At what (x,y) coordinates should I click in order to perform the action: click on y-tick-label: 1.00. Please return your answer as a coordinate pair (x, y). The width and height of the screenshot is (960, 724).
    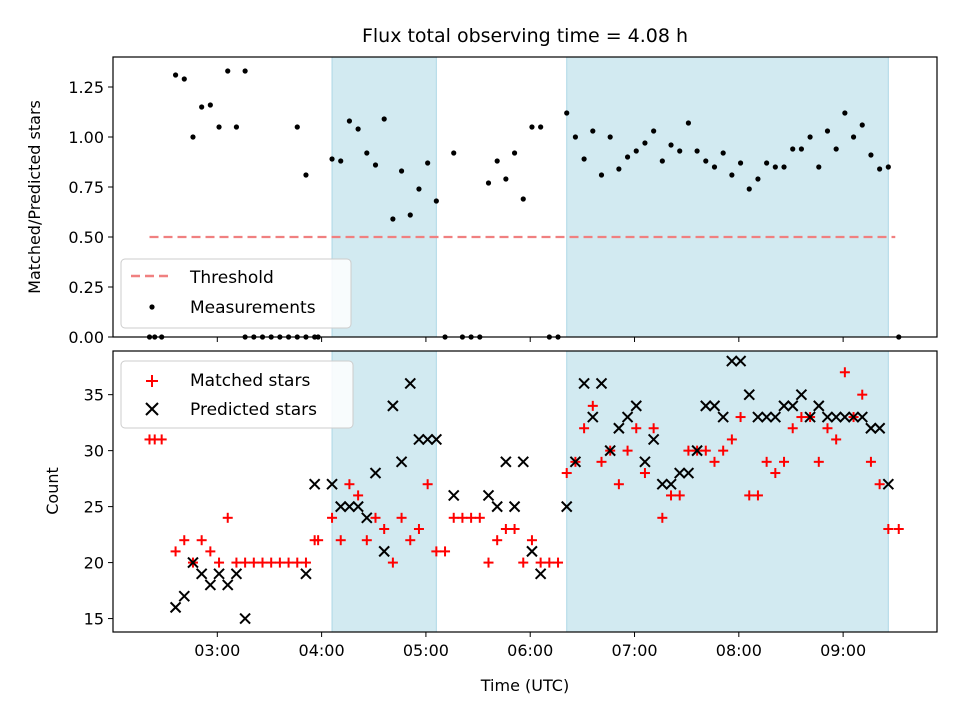
    Looking at the image, I should click on (86, 137).